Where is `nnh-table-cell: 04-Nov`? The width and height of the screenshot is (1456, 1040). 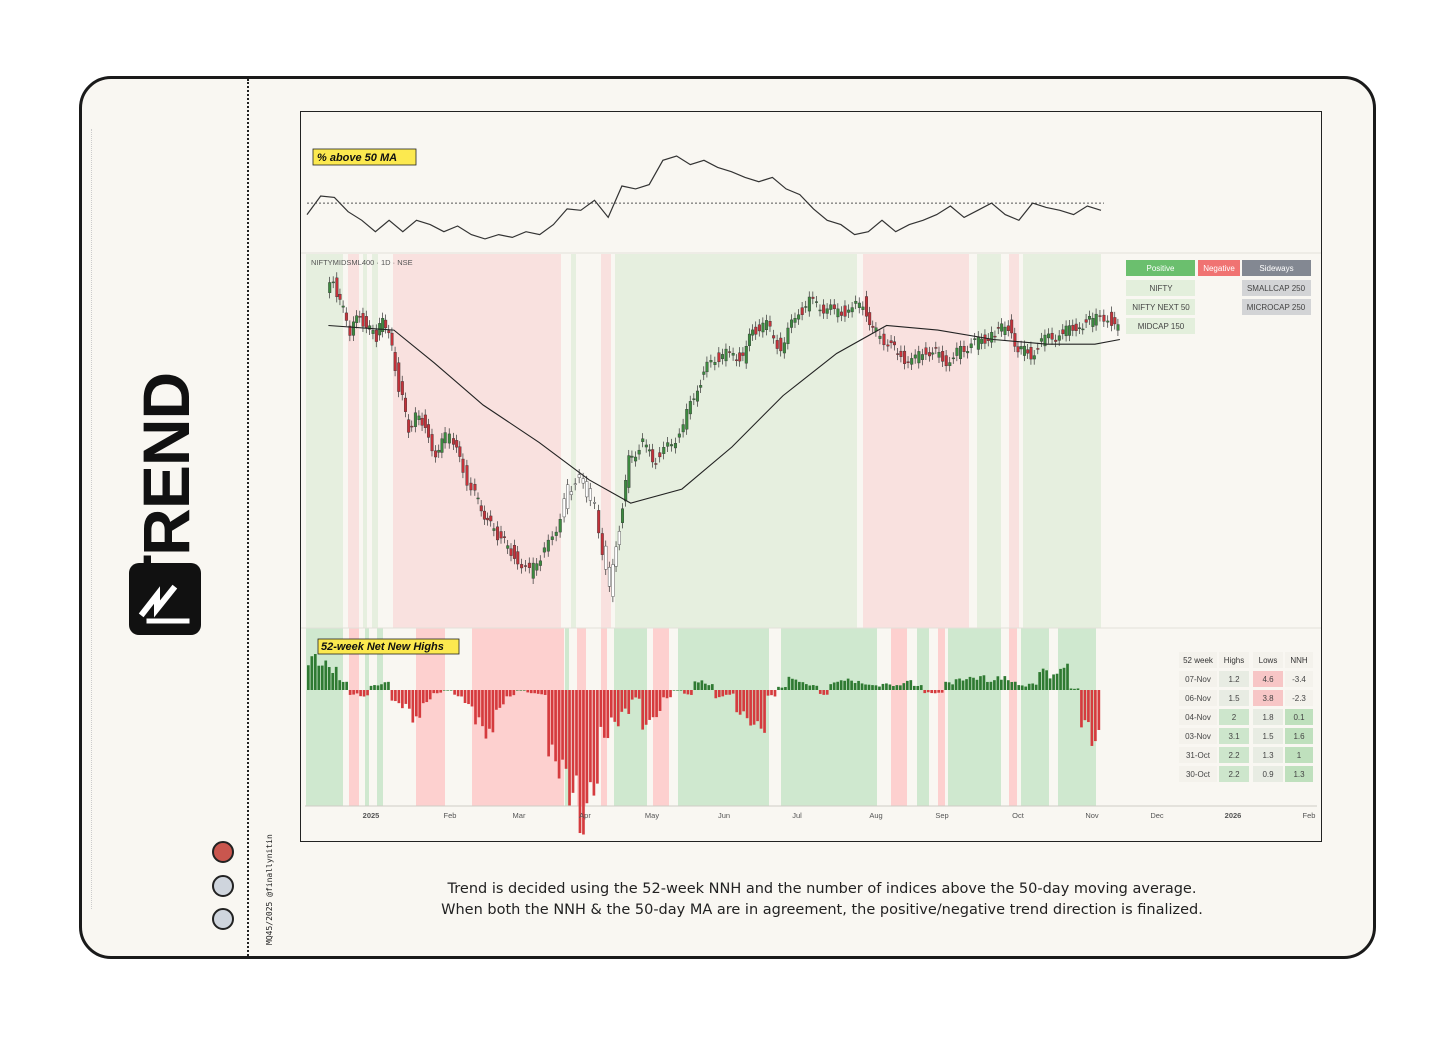 nnh-table-cell: 04-Nov is located at coordinates (1198, 717).